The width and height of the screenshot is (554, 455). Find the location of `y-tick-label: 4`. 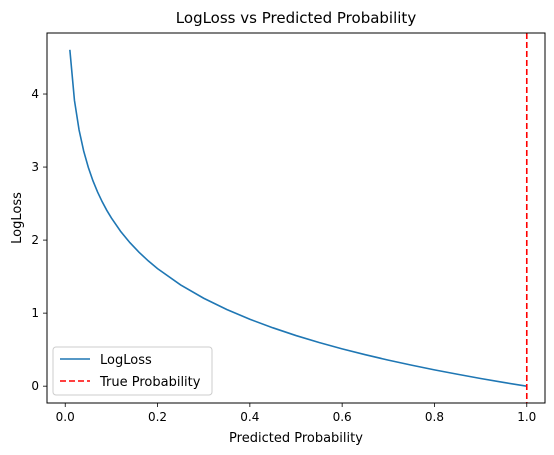

y-tick-label: 4 is located at coordinates (35, 94).